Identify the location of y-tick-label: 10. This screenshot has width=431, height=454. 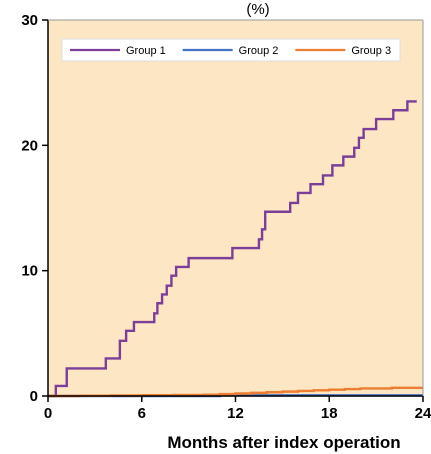
(29, 271).